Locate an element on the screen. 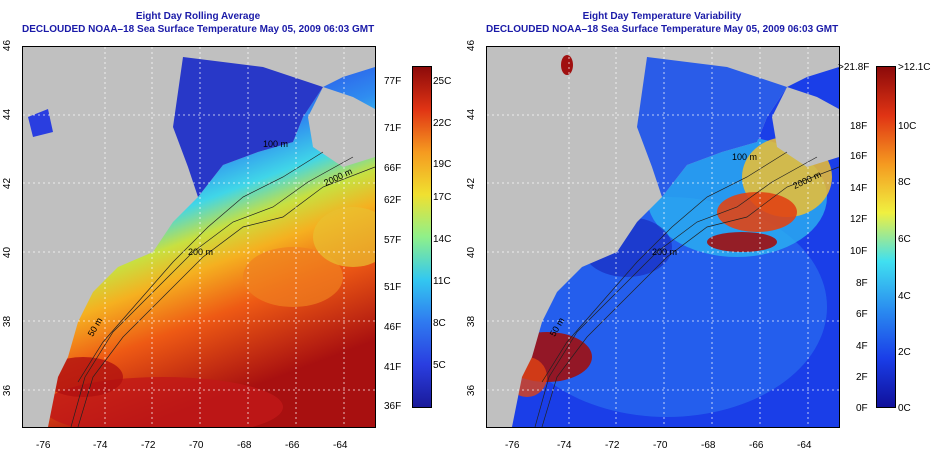  colorbar-c-label: 11C is located at coordinates (442, 281).